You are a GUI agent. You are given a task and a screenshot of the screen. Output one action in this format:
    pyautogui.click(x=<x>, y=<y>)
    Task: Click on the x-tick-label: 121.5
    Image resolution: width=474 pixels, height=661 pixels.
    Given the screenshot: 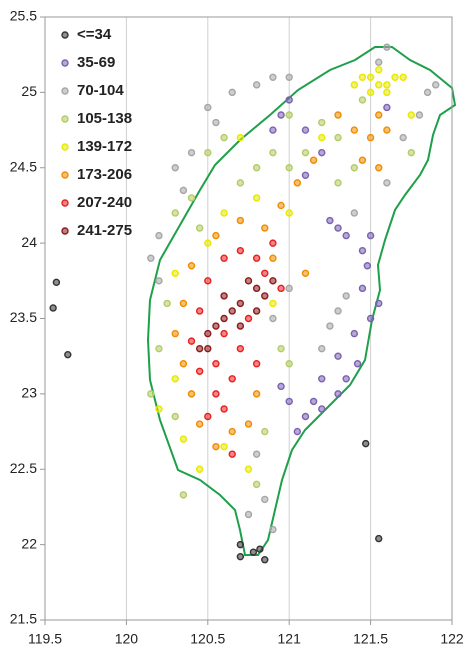 What is the action you would take?
    pyautogui.click(x=370, y=639)
    